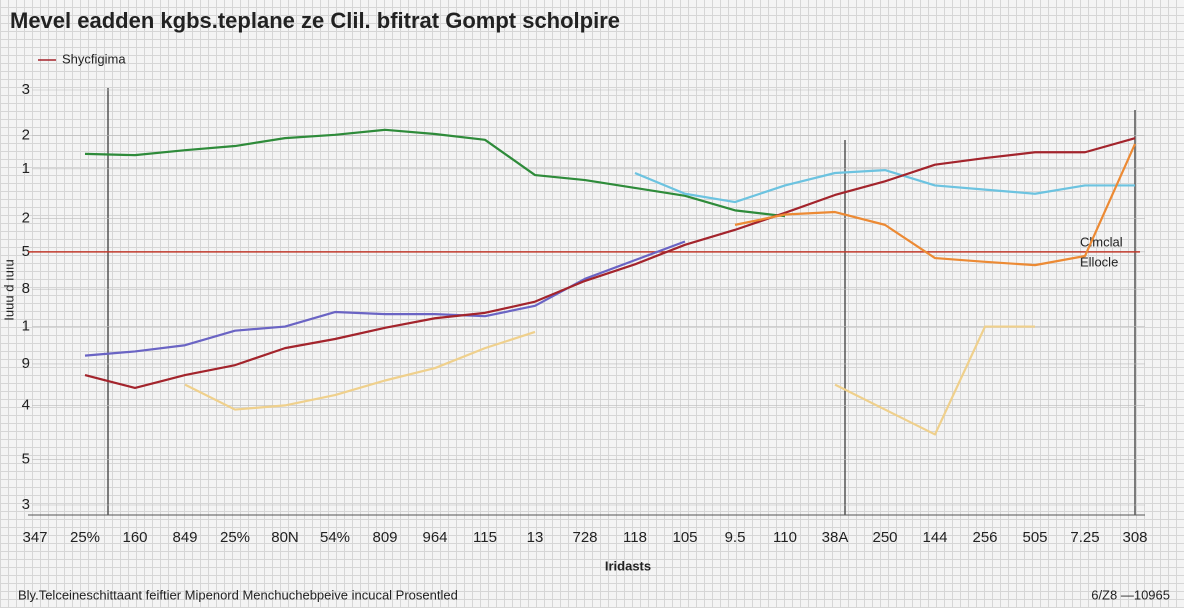 The width and height of the screenshot is (1184, 608). I want to click on footer-right: 6/Z8 —10965, so click(1130, 594).